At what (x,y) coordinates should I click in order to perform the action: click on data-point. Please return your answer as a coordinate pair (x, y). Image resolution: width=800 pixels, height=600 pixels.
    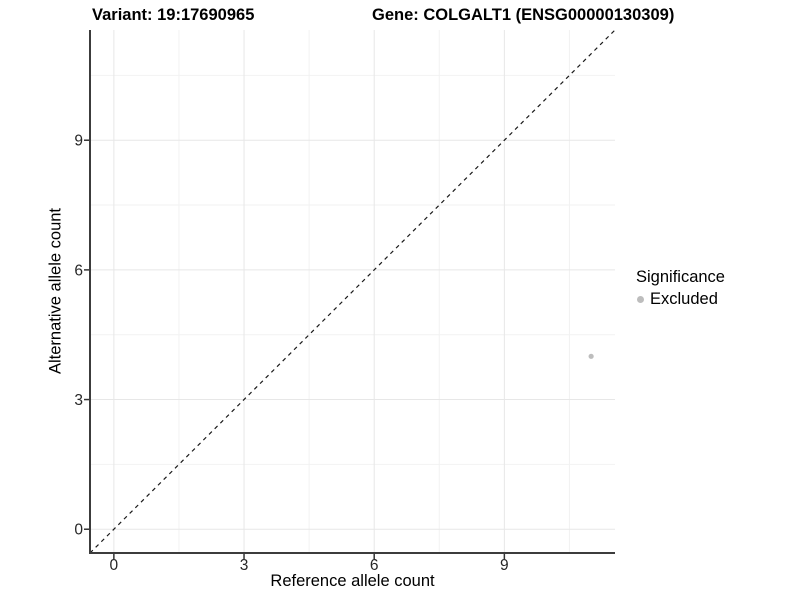
    Looking at the image, I should click on (591, 356).